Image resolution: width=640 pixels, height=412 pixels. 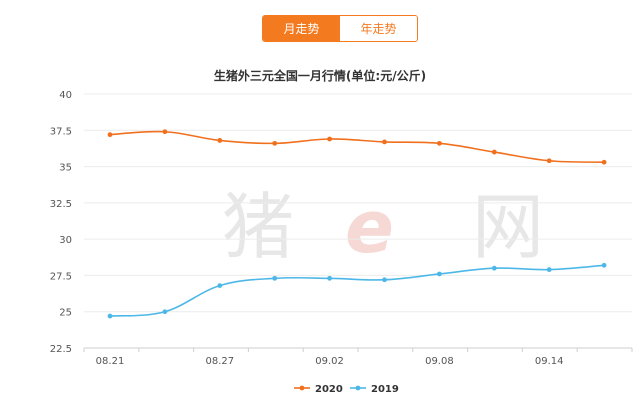 What do you see at coordinates (549, 361) in the screenshot?
I see `x-tick-label: 09.14` at bounding box center [549, 361].